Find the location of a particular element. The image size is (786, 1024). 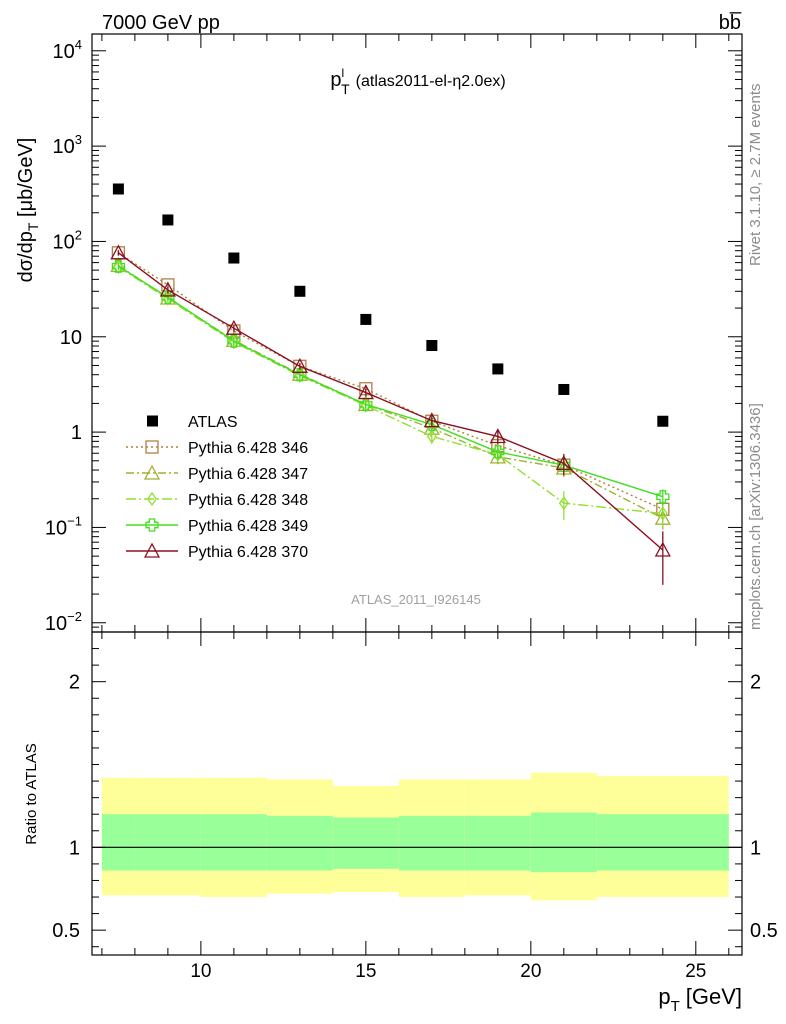

legend-label: Pythia 6.428 349 is located at coordinates (248, 526).